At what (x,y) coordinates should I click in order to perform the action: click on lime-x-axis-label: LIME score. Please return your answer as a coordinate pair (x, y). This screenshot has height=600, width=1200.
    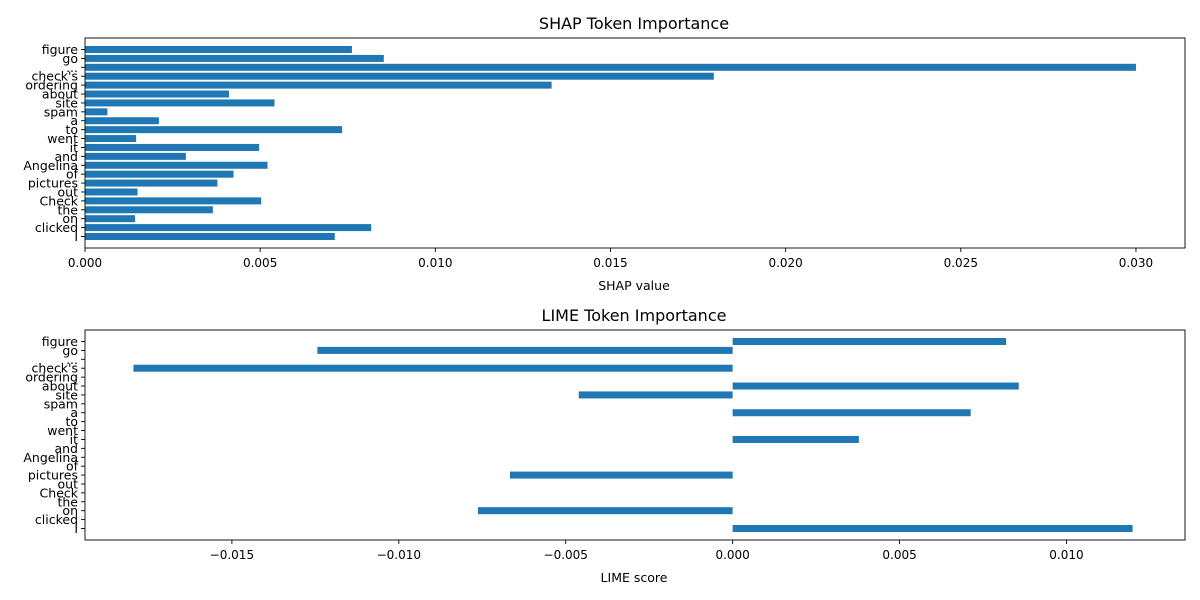
    Looking at the image, I should click on (634, 577).